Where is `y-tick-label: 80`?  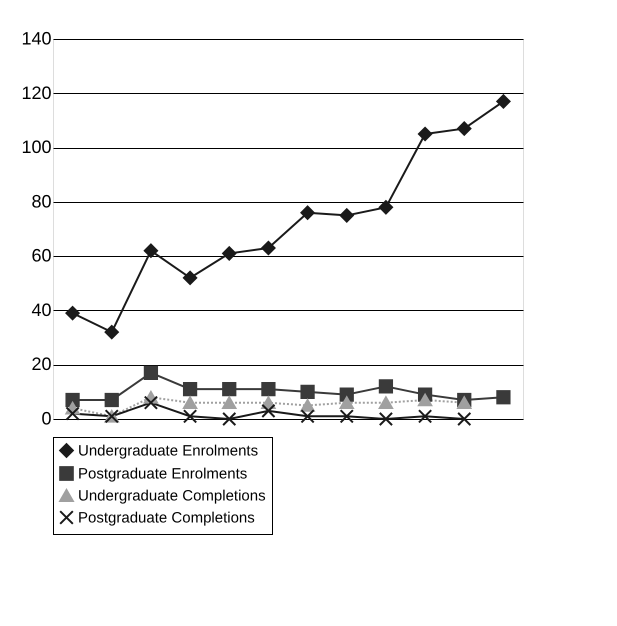
y-tick-label: 80 is located at coordinates (41, 201).